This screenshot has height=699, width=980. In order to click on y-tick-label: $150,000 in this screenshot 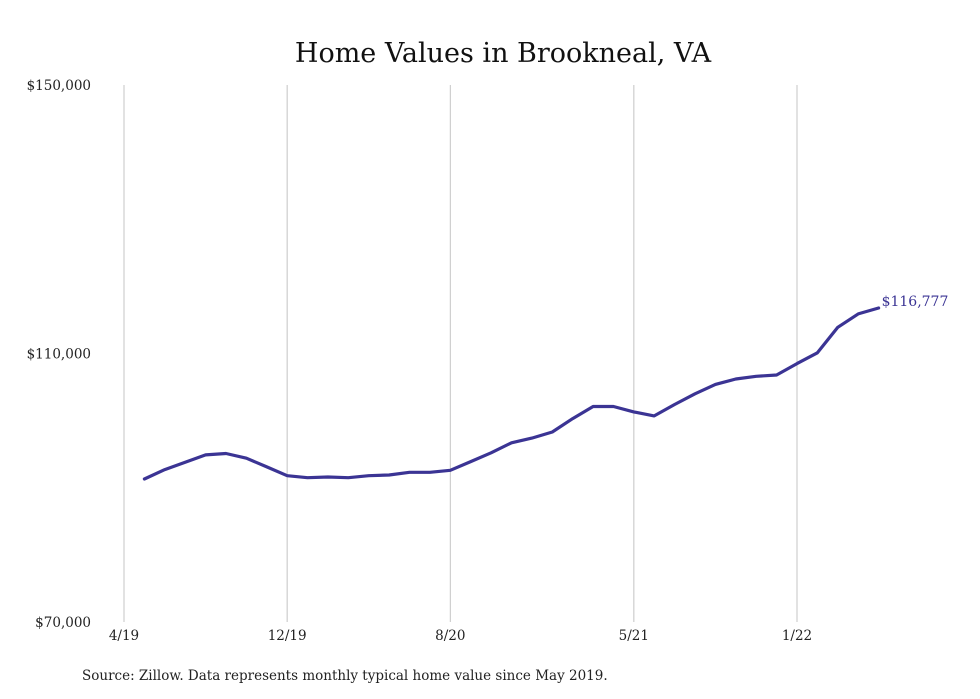, I will do `click(59, 86)`.